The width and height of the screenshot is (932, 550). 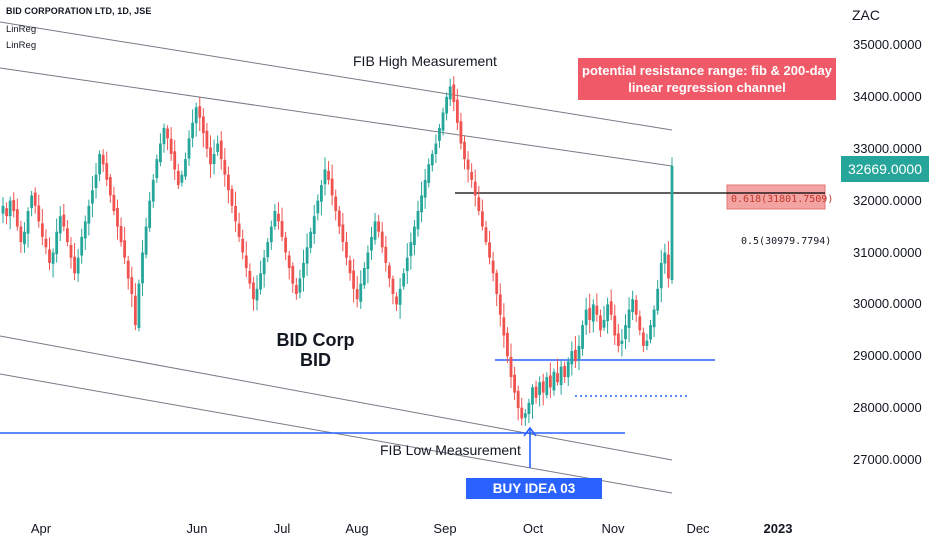 I want to click on y-tick-label: 30000.0000, so click(x=887, y=304).